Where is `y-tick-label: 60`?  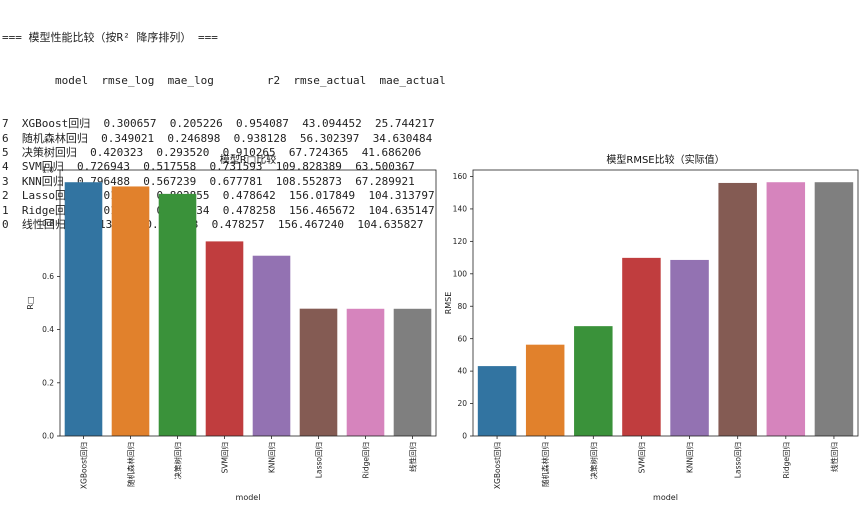 y-tick-label: 60 is located at coordinates (462, 338).